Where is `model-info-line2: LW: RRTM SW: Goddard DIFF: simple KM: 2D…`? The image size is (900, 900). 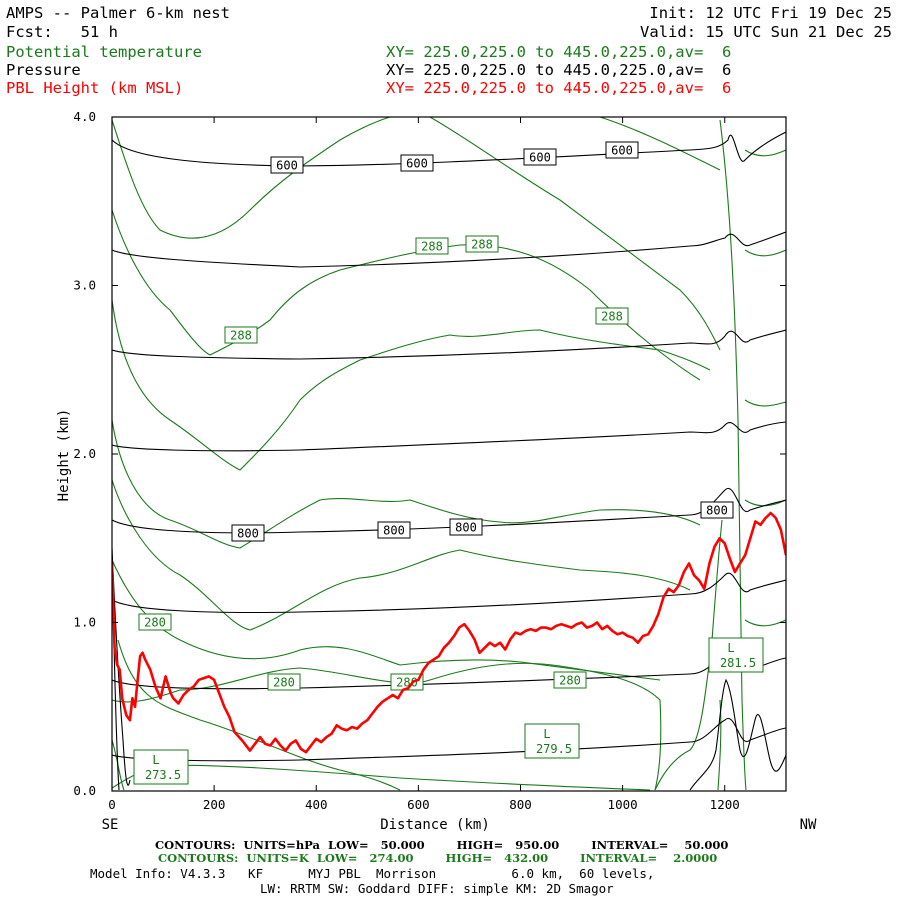 model-info-line2: LW: RRTM SW: Goddard DIFF: simple KM: 2D… is located at coordinates (437, 888).